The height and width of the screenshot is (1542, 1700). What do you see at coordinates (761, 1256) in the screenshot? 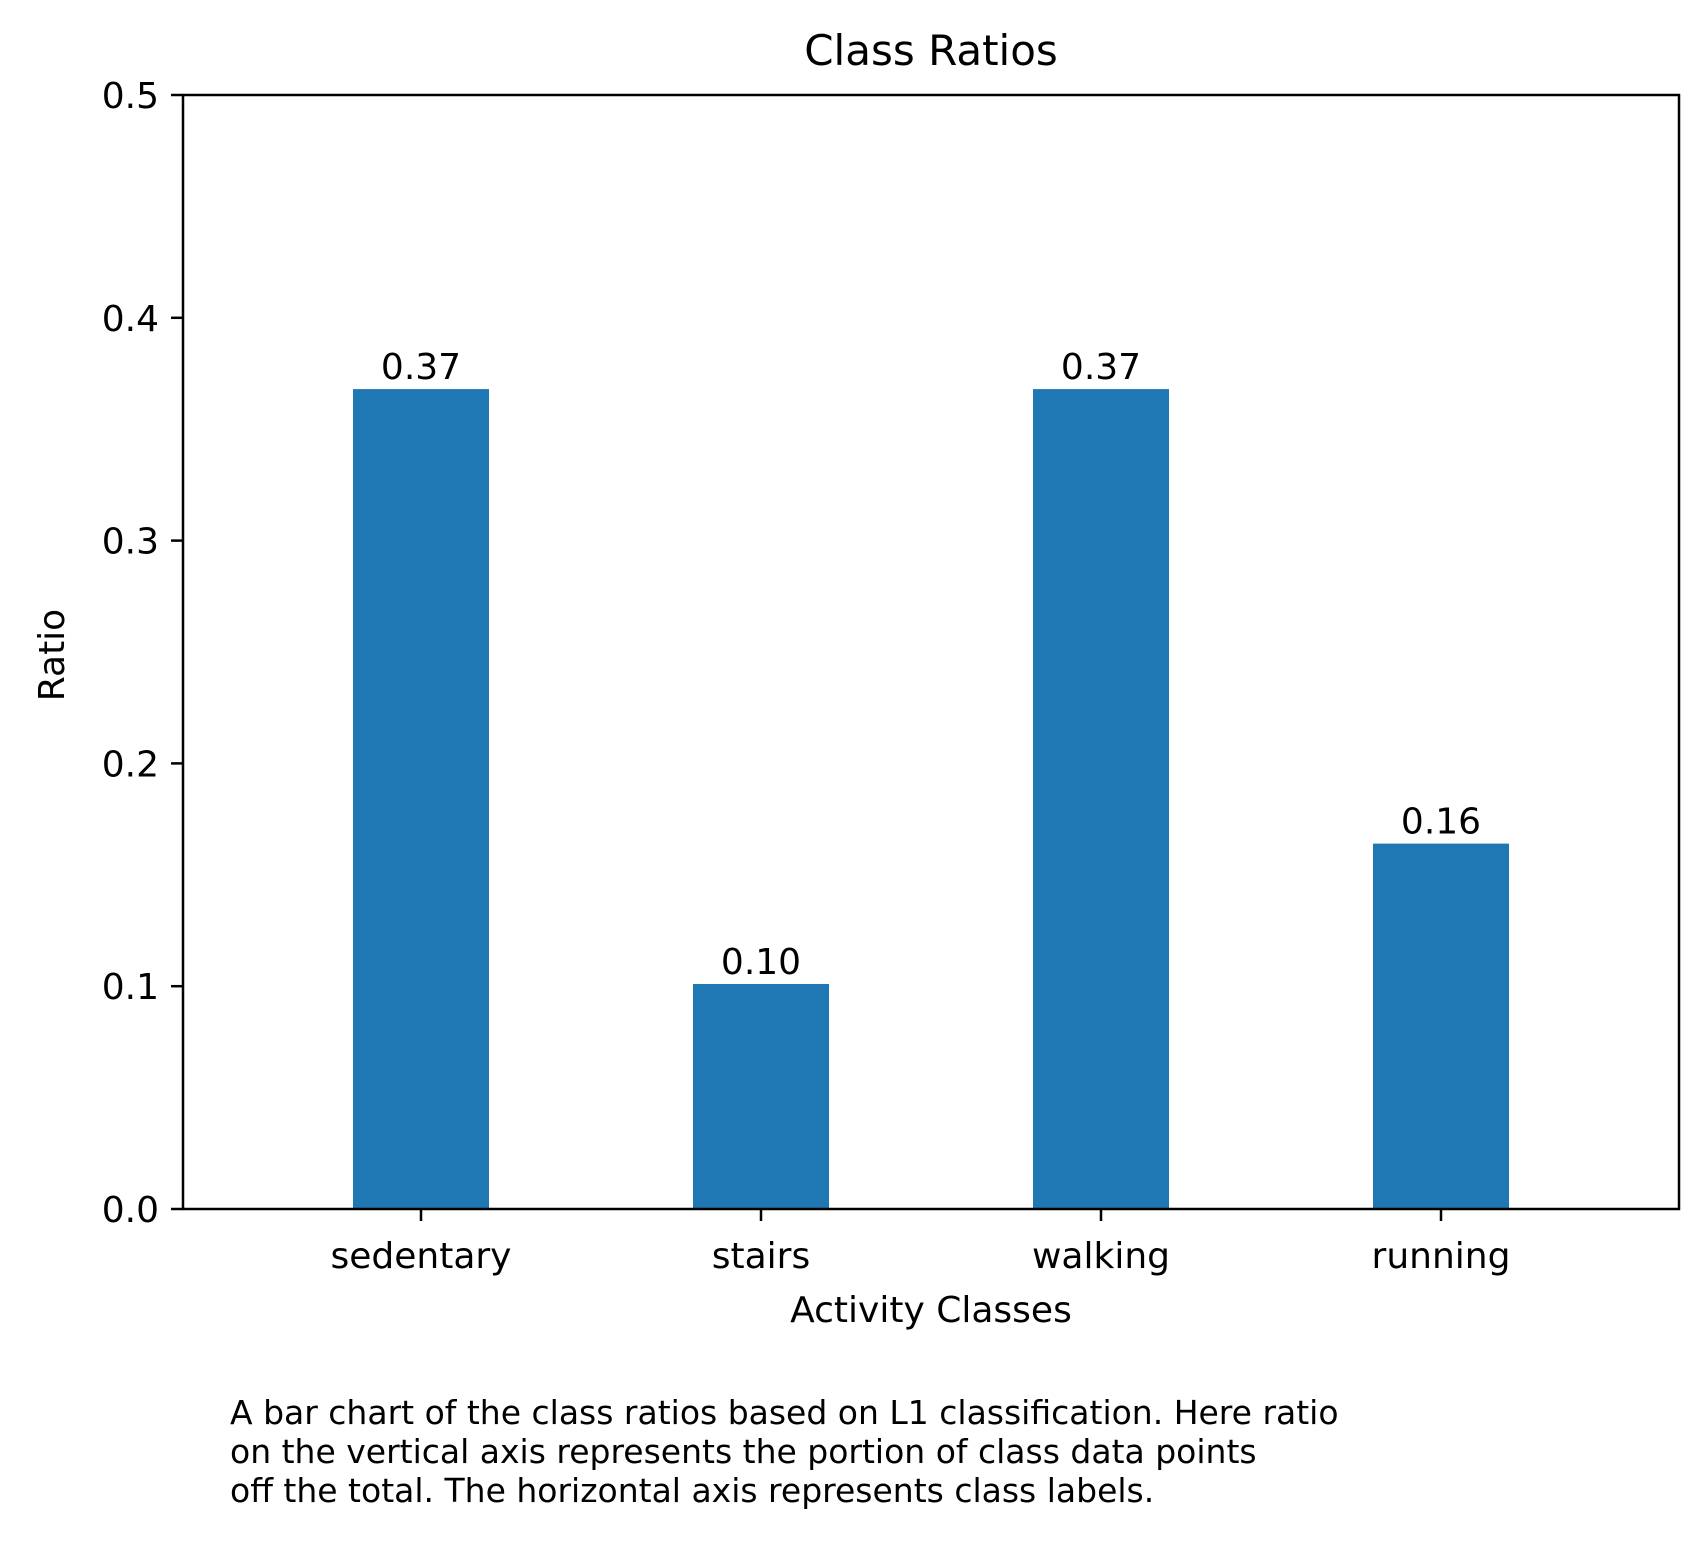
I see `x-tick-label-stairs: stairs` at bounding box center [761, 1256].